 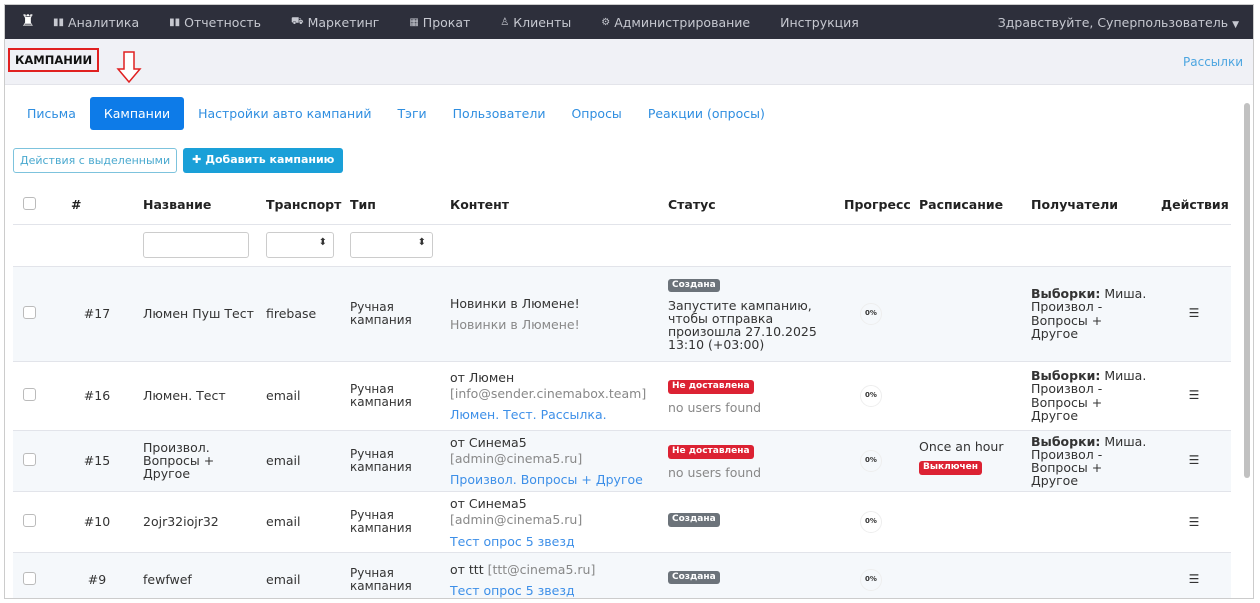 What do you see at coordinates (715, 407) in the screenshot?
I see `status-note: no users found` at bounding box center [715, 407].